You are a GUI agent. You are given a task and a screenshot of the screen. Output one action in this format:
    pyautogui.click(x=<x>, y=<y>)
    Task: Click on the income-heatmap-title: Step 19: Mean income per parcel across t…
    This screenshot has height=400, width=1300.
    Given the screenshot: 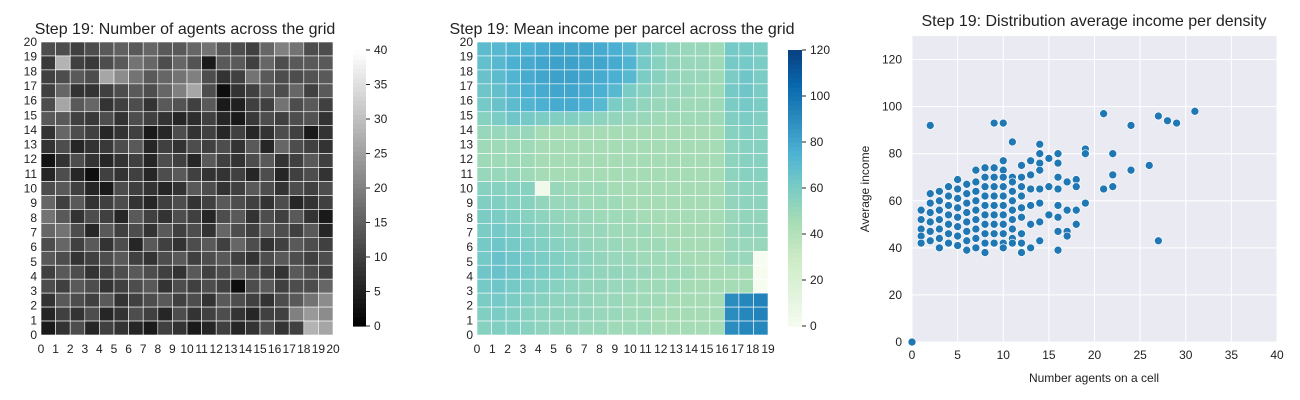 What is the action you would take?
    pyautogui.click(x=621, y=29)
    